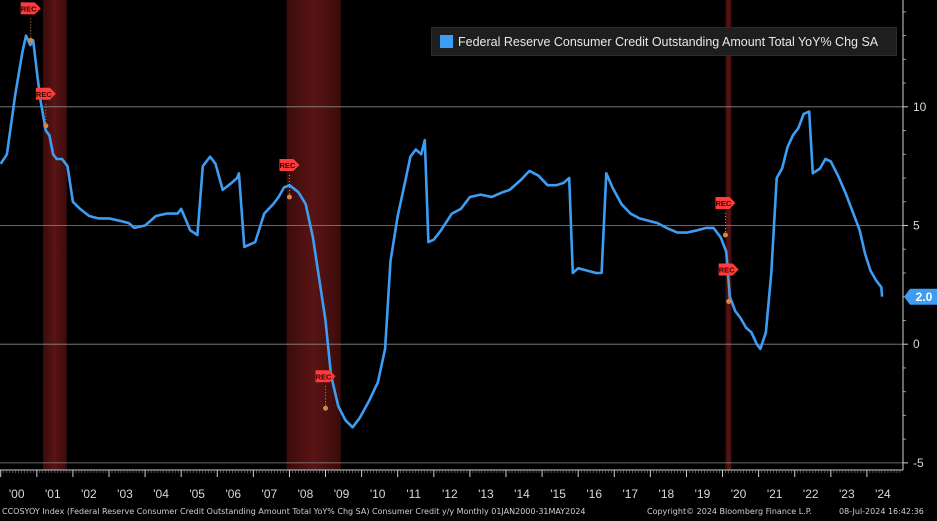 The width and height of the screenshot is (937, 521). Describe the element at coordinates (53, 494) in the screenshot. I see `x-tick-label: '01` at that location.